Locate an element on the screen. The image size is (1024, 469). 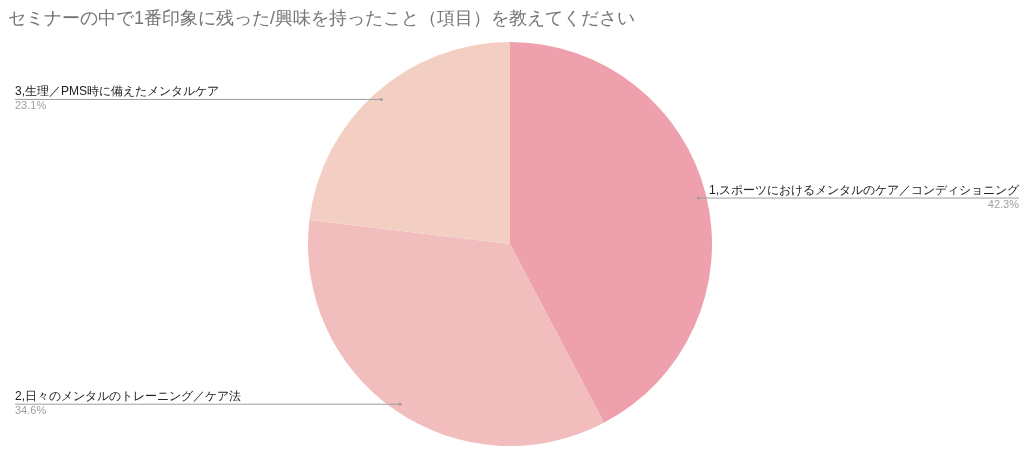
slice-label: 2,日々のメンタルのトレーニング／ケア法 is located at coordinates (128, 396).